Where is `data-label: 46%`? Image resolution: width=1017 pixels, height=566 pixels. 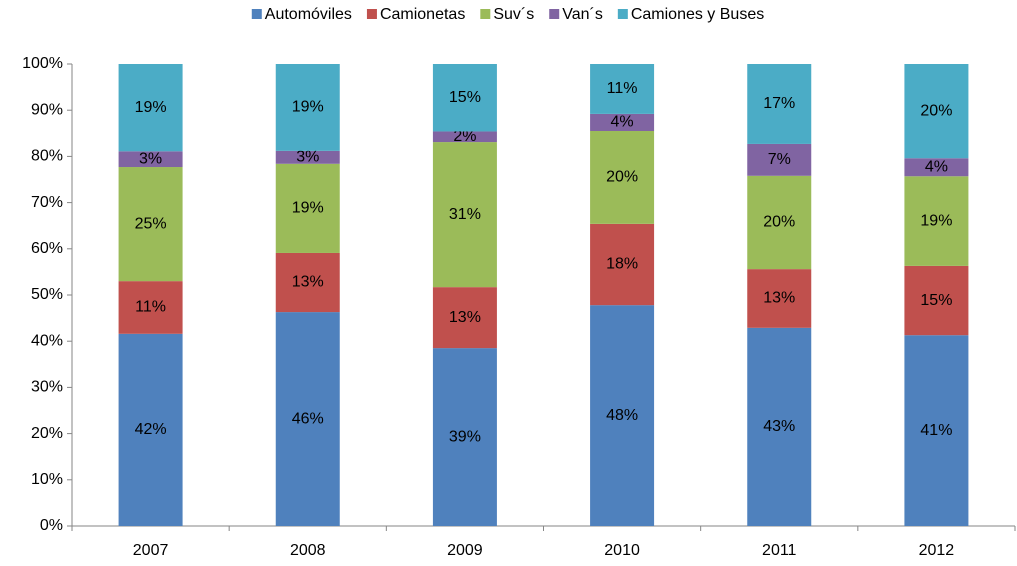 data-label: 46% is located at coordinates (308, 418).